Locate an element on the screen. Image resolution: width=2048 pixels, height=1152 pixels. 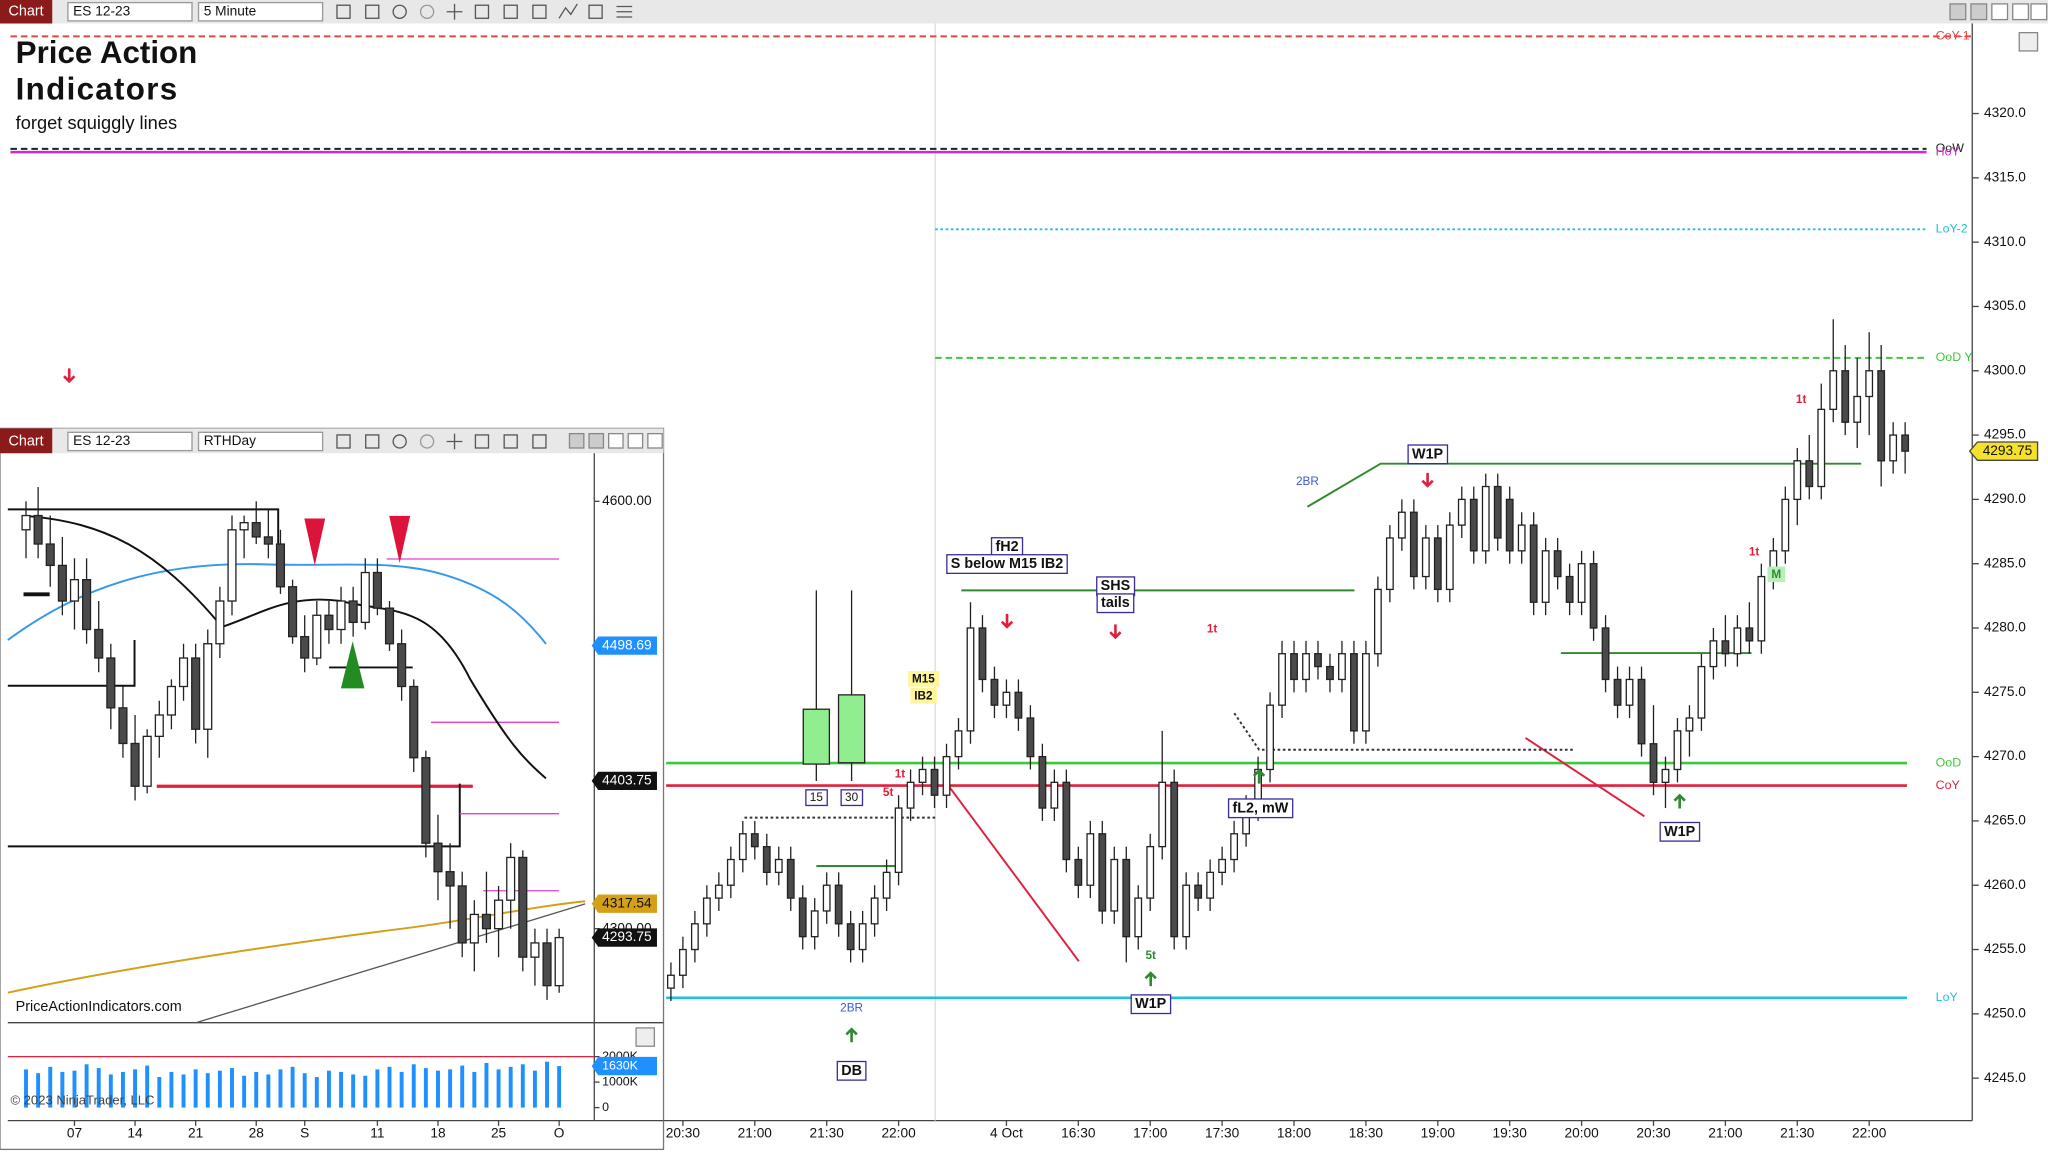
annotation: 1t is located at coordinates (1212, 629).